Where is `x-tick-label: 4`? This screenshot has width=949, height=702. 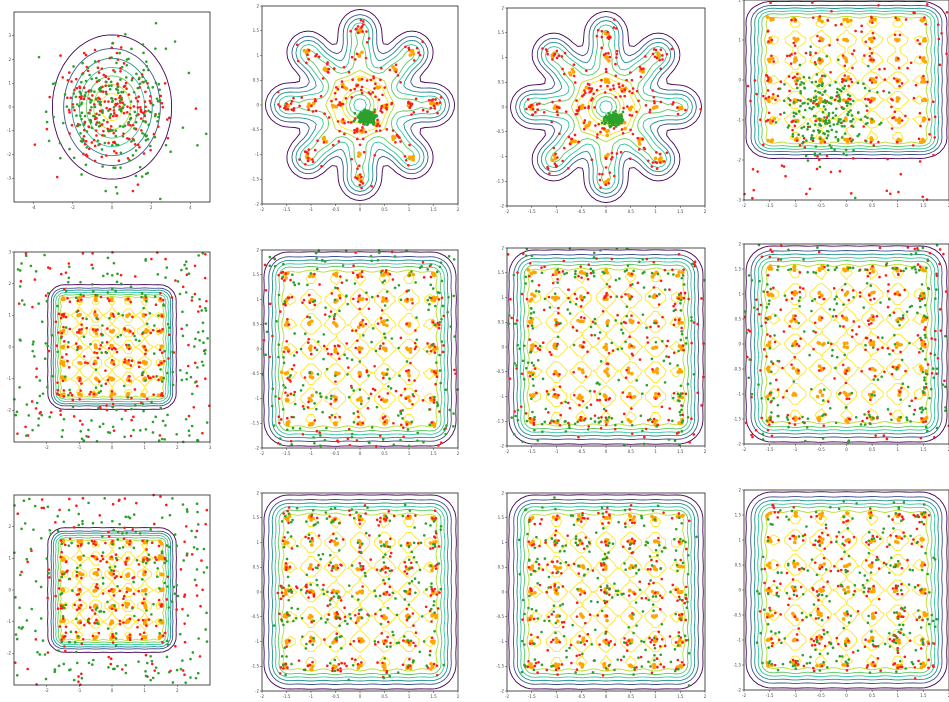
x-tick-label: 4 is located at coordinates (190, 207).